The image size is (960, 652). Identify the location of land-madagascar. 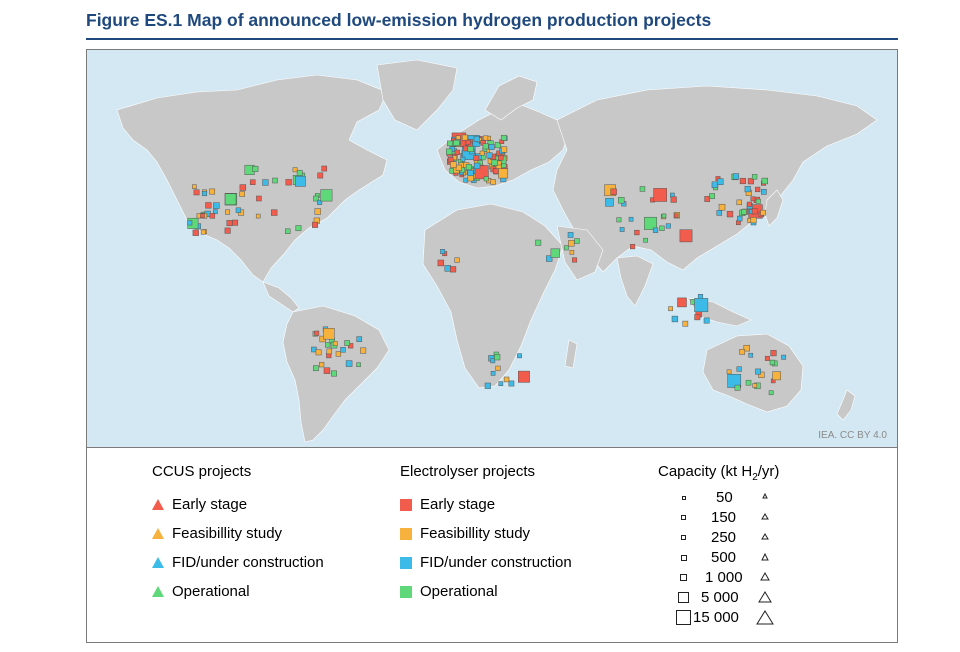
(571, 354).